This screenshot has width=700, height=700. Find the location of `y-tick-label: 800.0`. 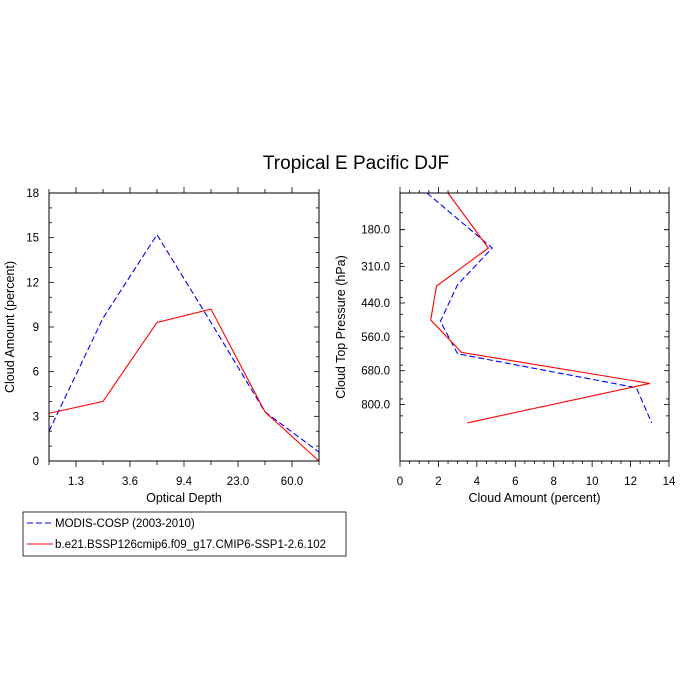

y-tick-label: 800.0 is located at coordinates (375, 406).